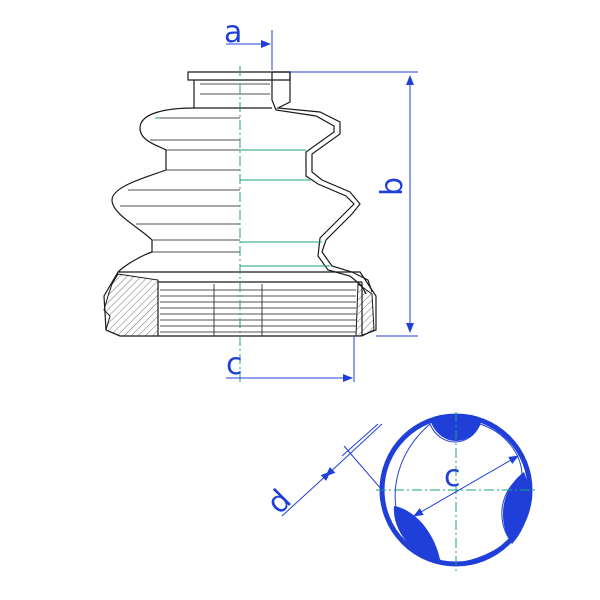 This screenshot has height=600, width=600. What do you see at coordinates (279, 502) in the screenshot?
I see `label-d: d` at bounding box center [279, 502].